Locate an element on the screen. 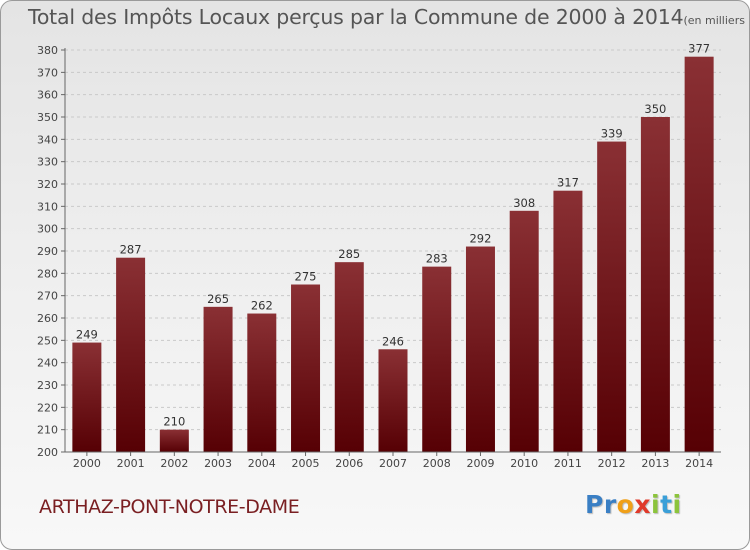 The image size is (750, 550). value-label-2008: 283 is located at coordinates (437, 259).